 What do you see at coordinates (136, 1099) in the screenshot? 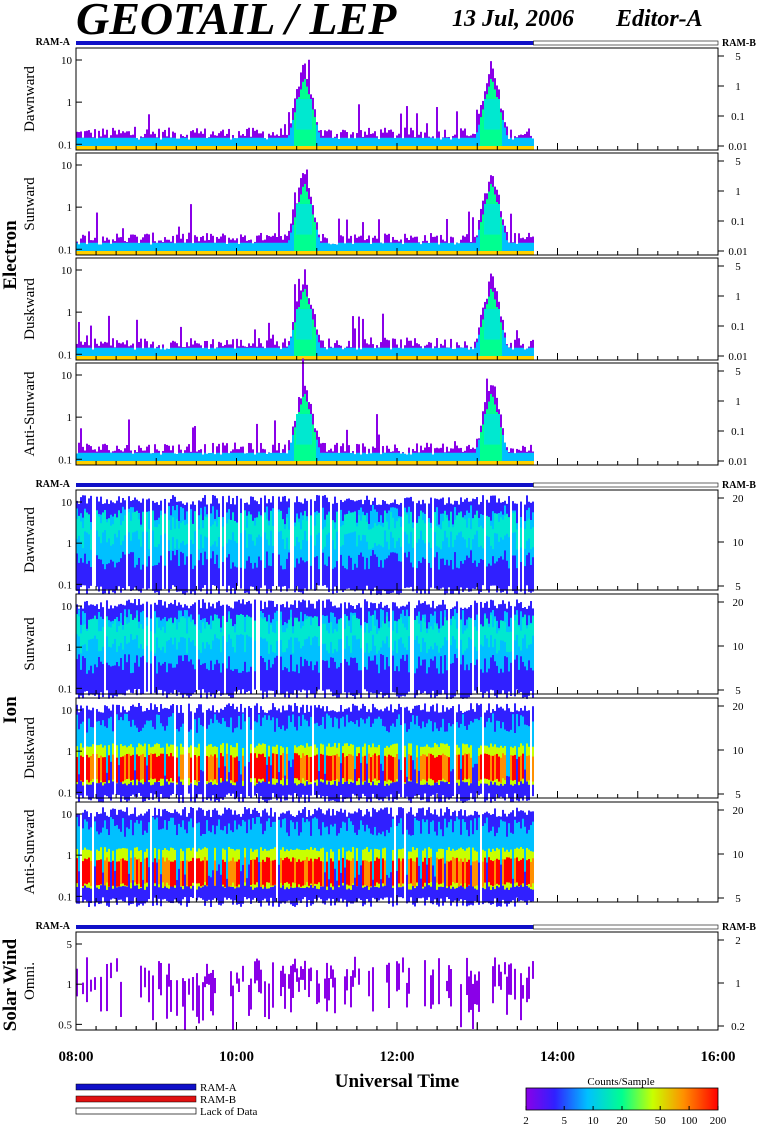
I see `legend-swatch-ram-b` at bounding box center [136, 1099].